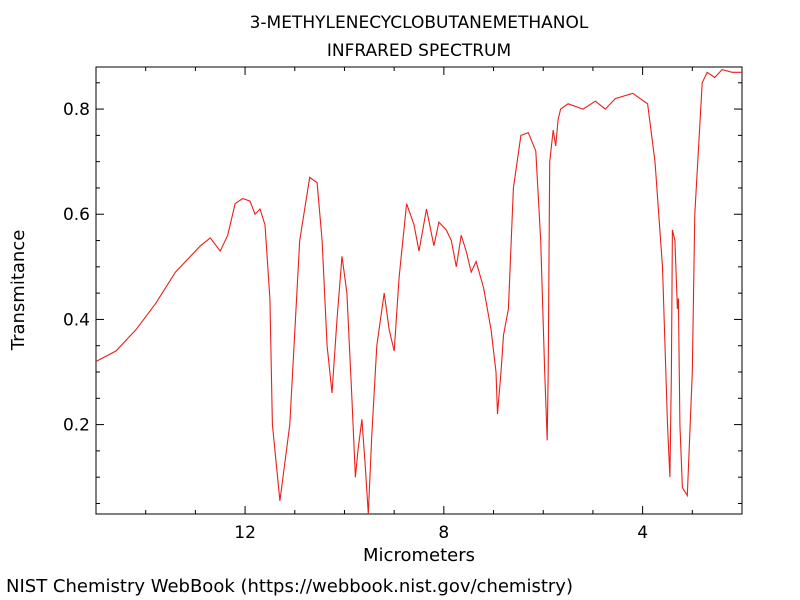 This screenshot has width=800, height=600. What do you see at coordinates (18, 291) in the screenshot?
I see `y-axis-label: Transmitance` at bounding box center [18, 291].